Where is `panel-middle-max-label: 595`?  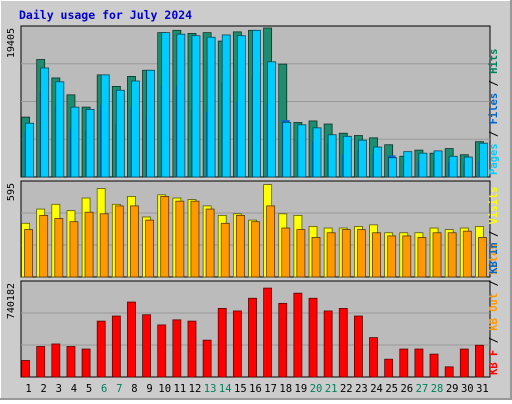 panel-middle-max-label: 595 is located at coordinates (11, 192).